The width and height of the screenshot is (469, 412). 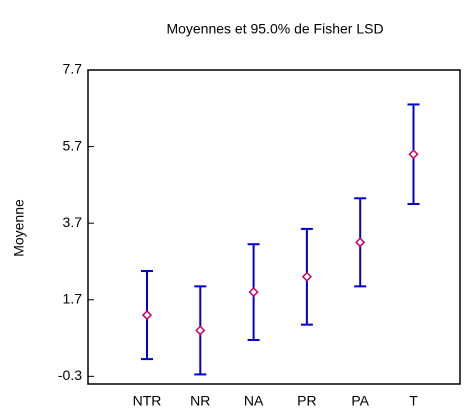 I want to click on y-tick-label: 3.7, so click(x=73, y=222).